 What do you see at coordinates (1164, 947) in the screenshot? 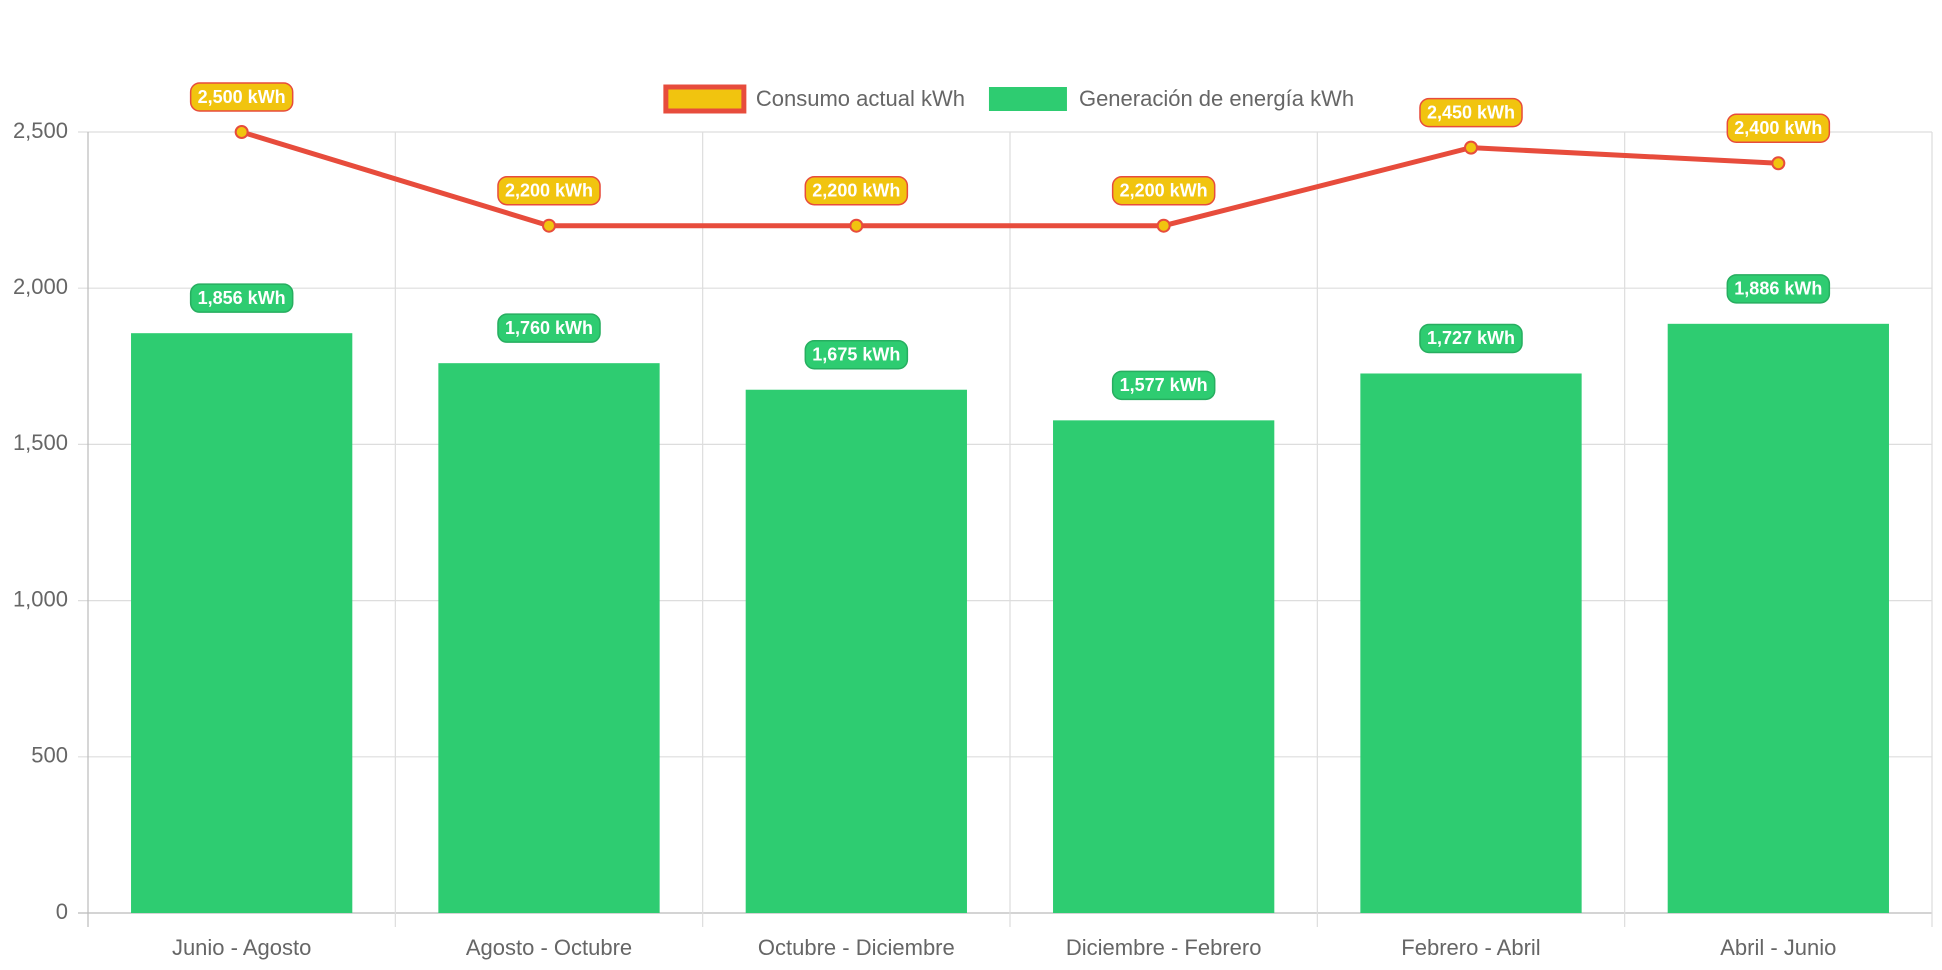
I see `x-tick-label: Diciembre - Febrero` at bounding box center [1164, 947].